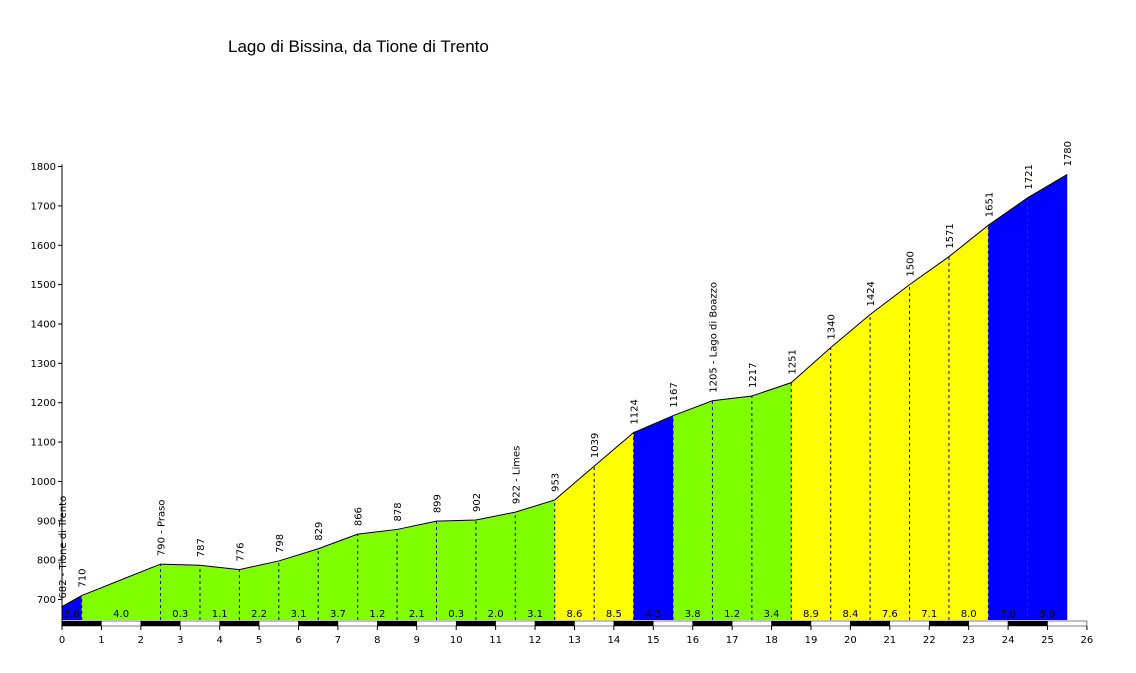 The image size is (1136, 673). Describe the element at coordinates (929, 614) in the screenshot. I see `gradient-label-21: 7.1` at that location.